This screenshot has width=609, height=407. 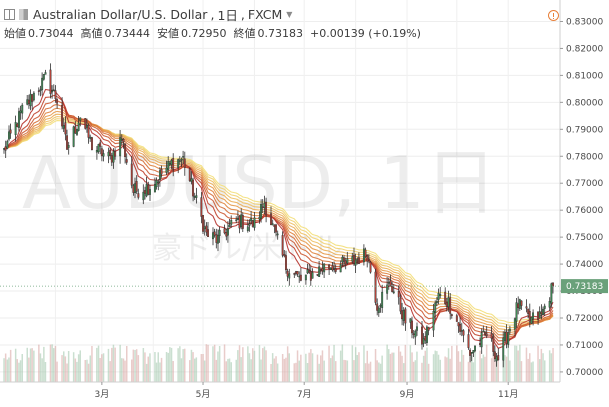 What do you see at coordinates (289, 14) in the screenshot?
I see `chevron-down-icon: ▼` at bounding box center [289, 14].